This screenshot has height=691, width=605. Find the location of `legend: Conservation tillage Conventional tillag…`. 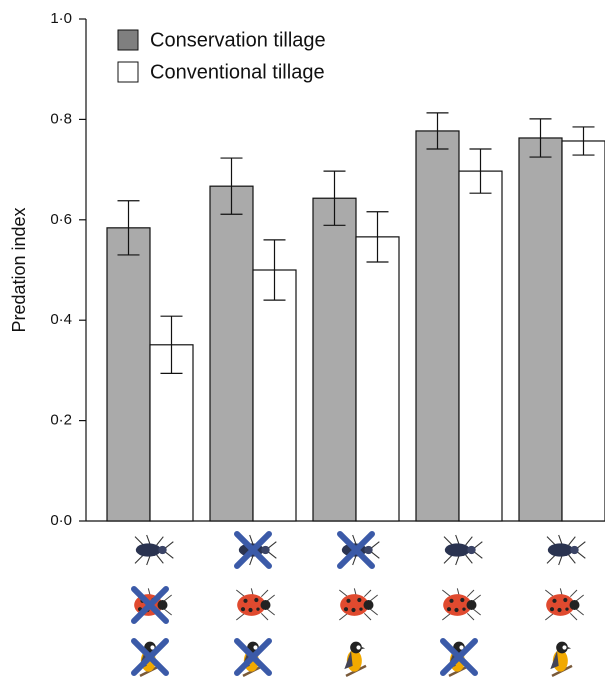

legend: Conservation tillage Conventional tillag… is located at coordinates (221, 56).